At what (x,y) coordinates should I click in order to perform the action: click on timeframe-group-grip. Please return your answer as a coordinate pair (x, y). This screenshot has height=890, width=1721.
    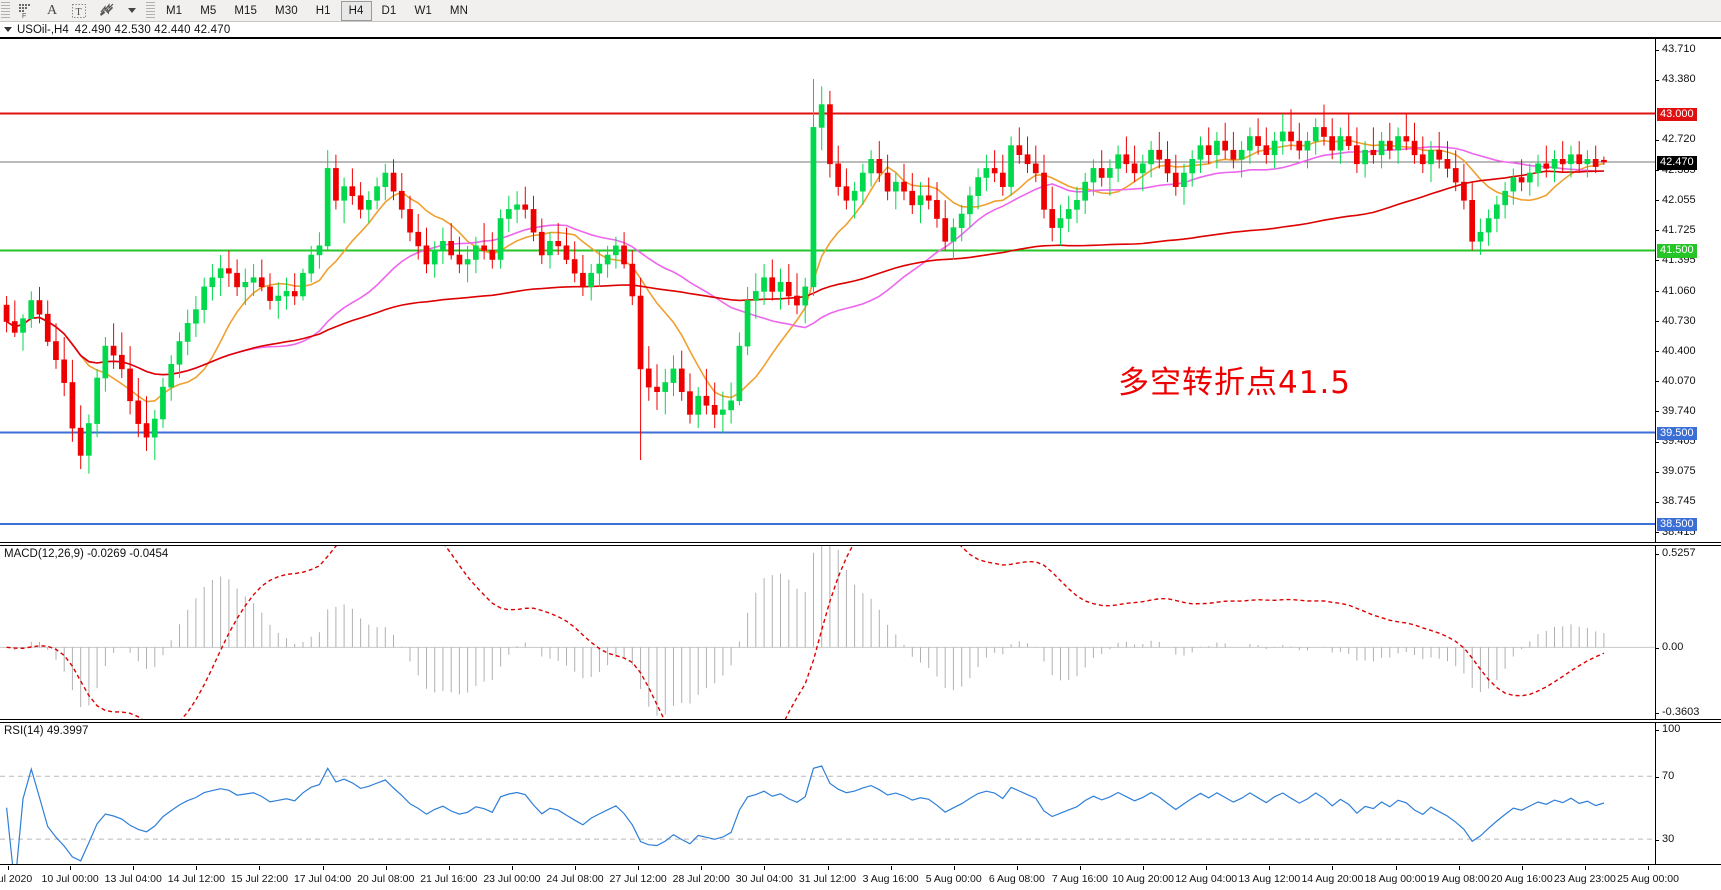
    Looking at the image, I should click on (150, 10).